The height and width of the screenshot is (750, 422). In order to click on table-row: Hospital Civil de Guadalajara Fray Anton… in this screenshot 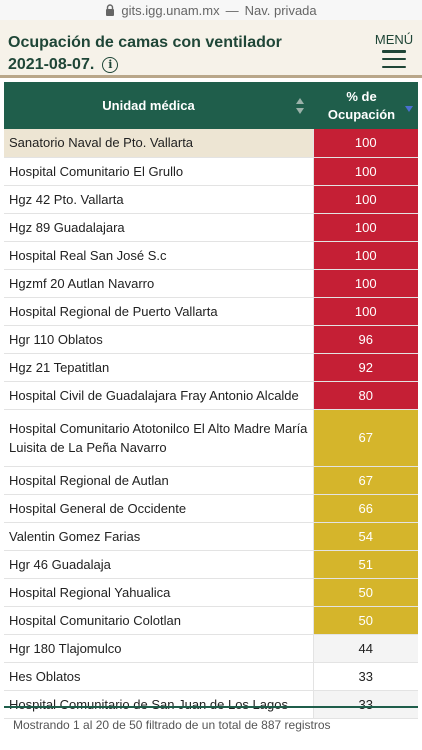, I will do `click(211, 395)`.